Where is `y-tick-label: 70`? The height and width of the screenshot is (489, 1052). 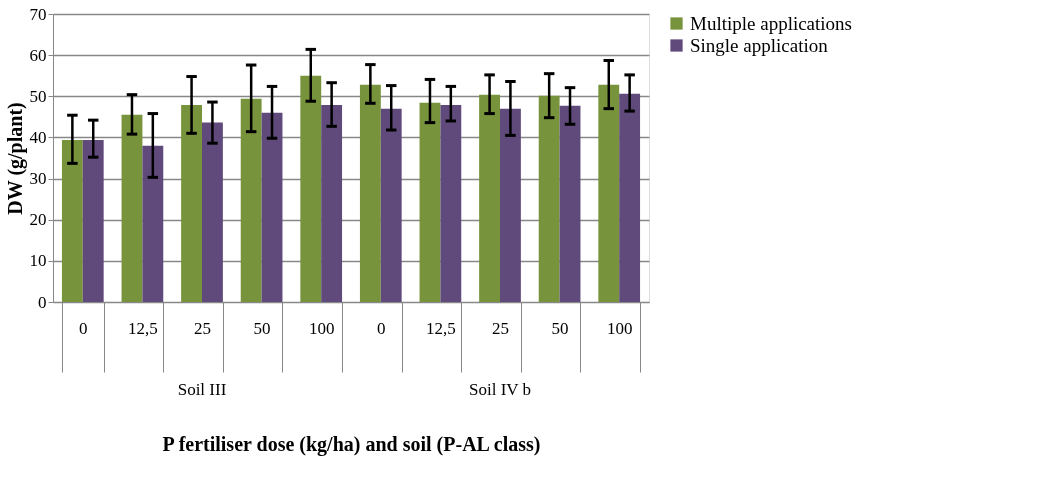
y-tick-label: 70 is located at coordinates (38, 14).